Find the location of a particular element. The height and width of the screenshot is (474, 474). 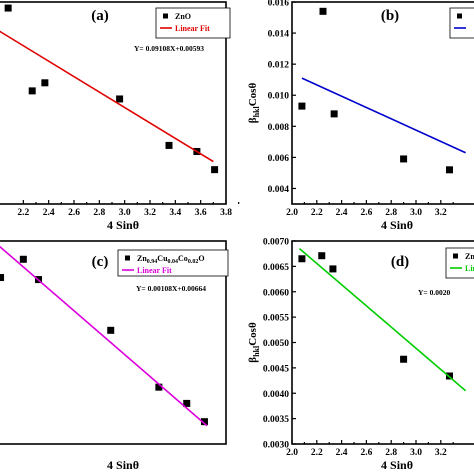

legend-subscript: 0.04 is located at coordinates (173, 262).